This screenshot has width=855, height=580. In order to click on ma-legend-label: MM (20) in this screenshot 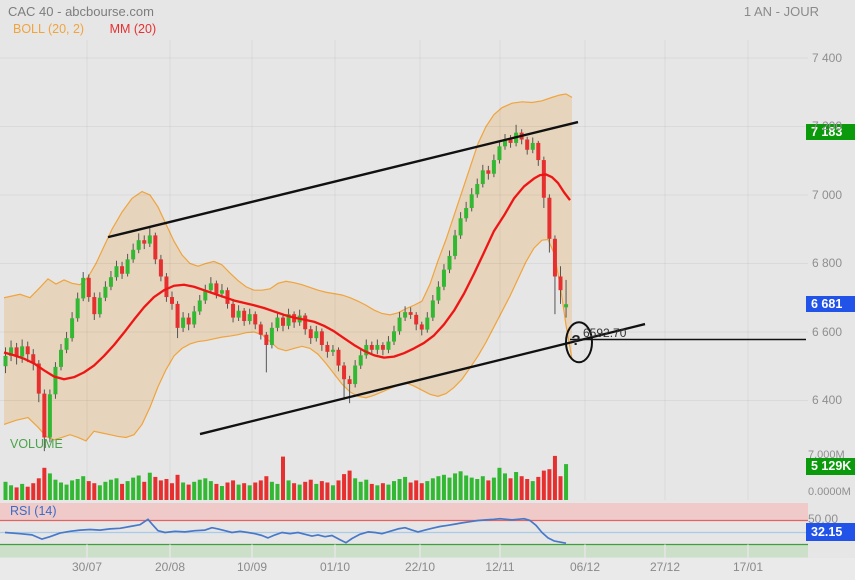, I will do `click(133, 29)`.